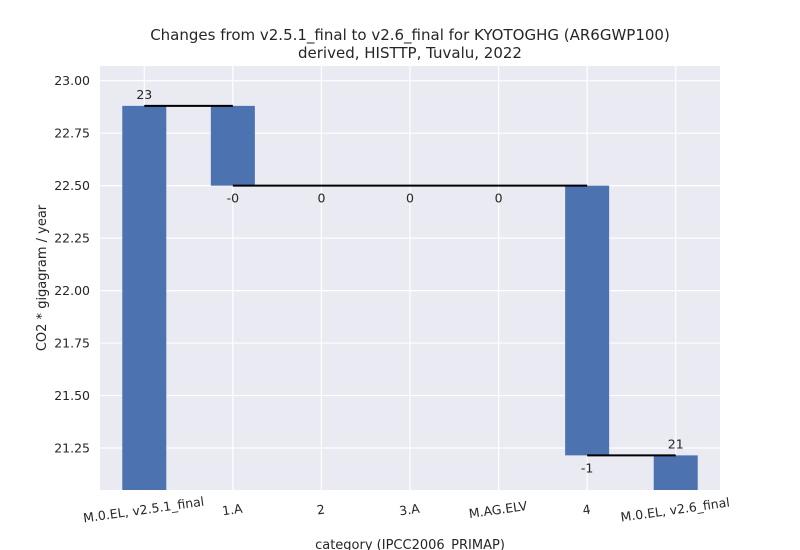 This screenshot has width=800, height=550. Describe the element at coordinates (410, 544) in the screenshot. I see `x-axis-label: category (IPCC2006_PRIMAP)` at that location.